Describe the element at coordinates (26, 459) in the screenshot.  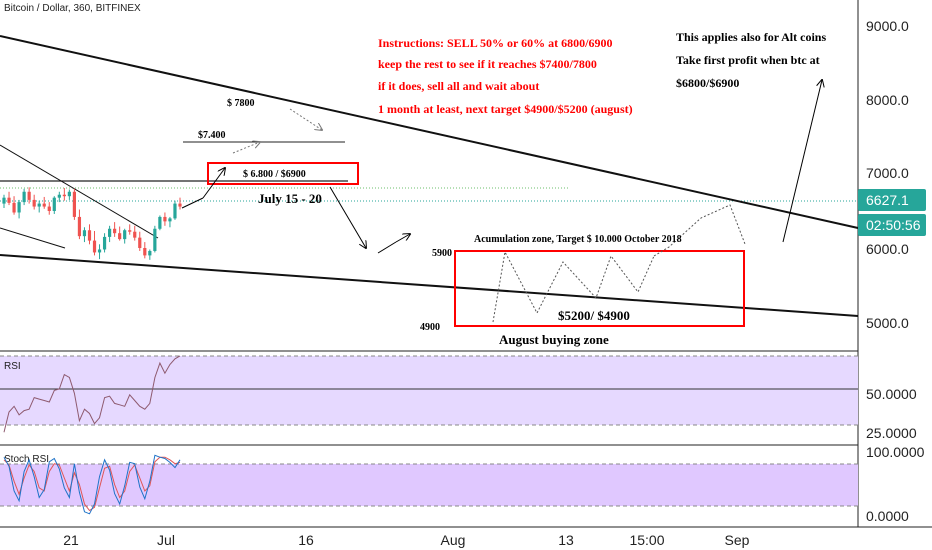
I see `stoch-rsi-label: Stoch RSI` at that location.